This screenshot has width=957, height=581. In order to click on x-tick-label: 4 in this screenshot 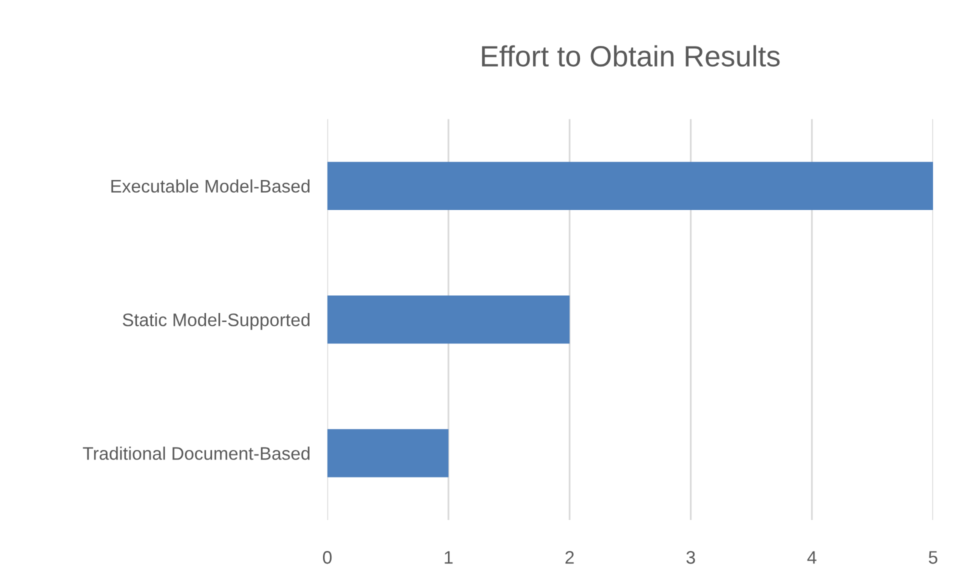, I will do `click(811, 557)`.